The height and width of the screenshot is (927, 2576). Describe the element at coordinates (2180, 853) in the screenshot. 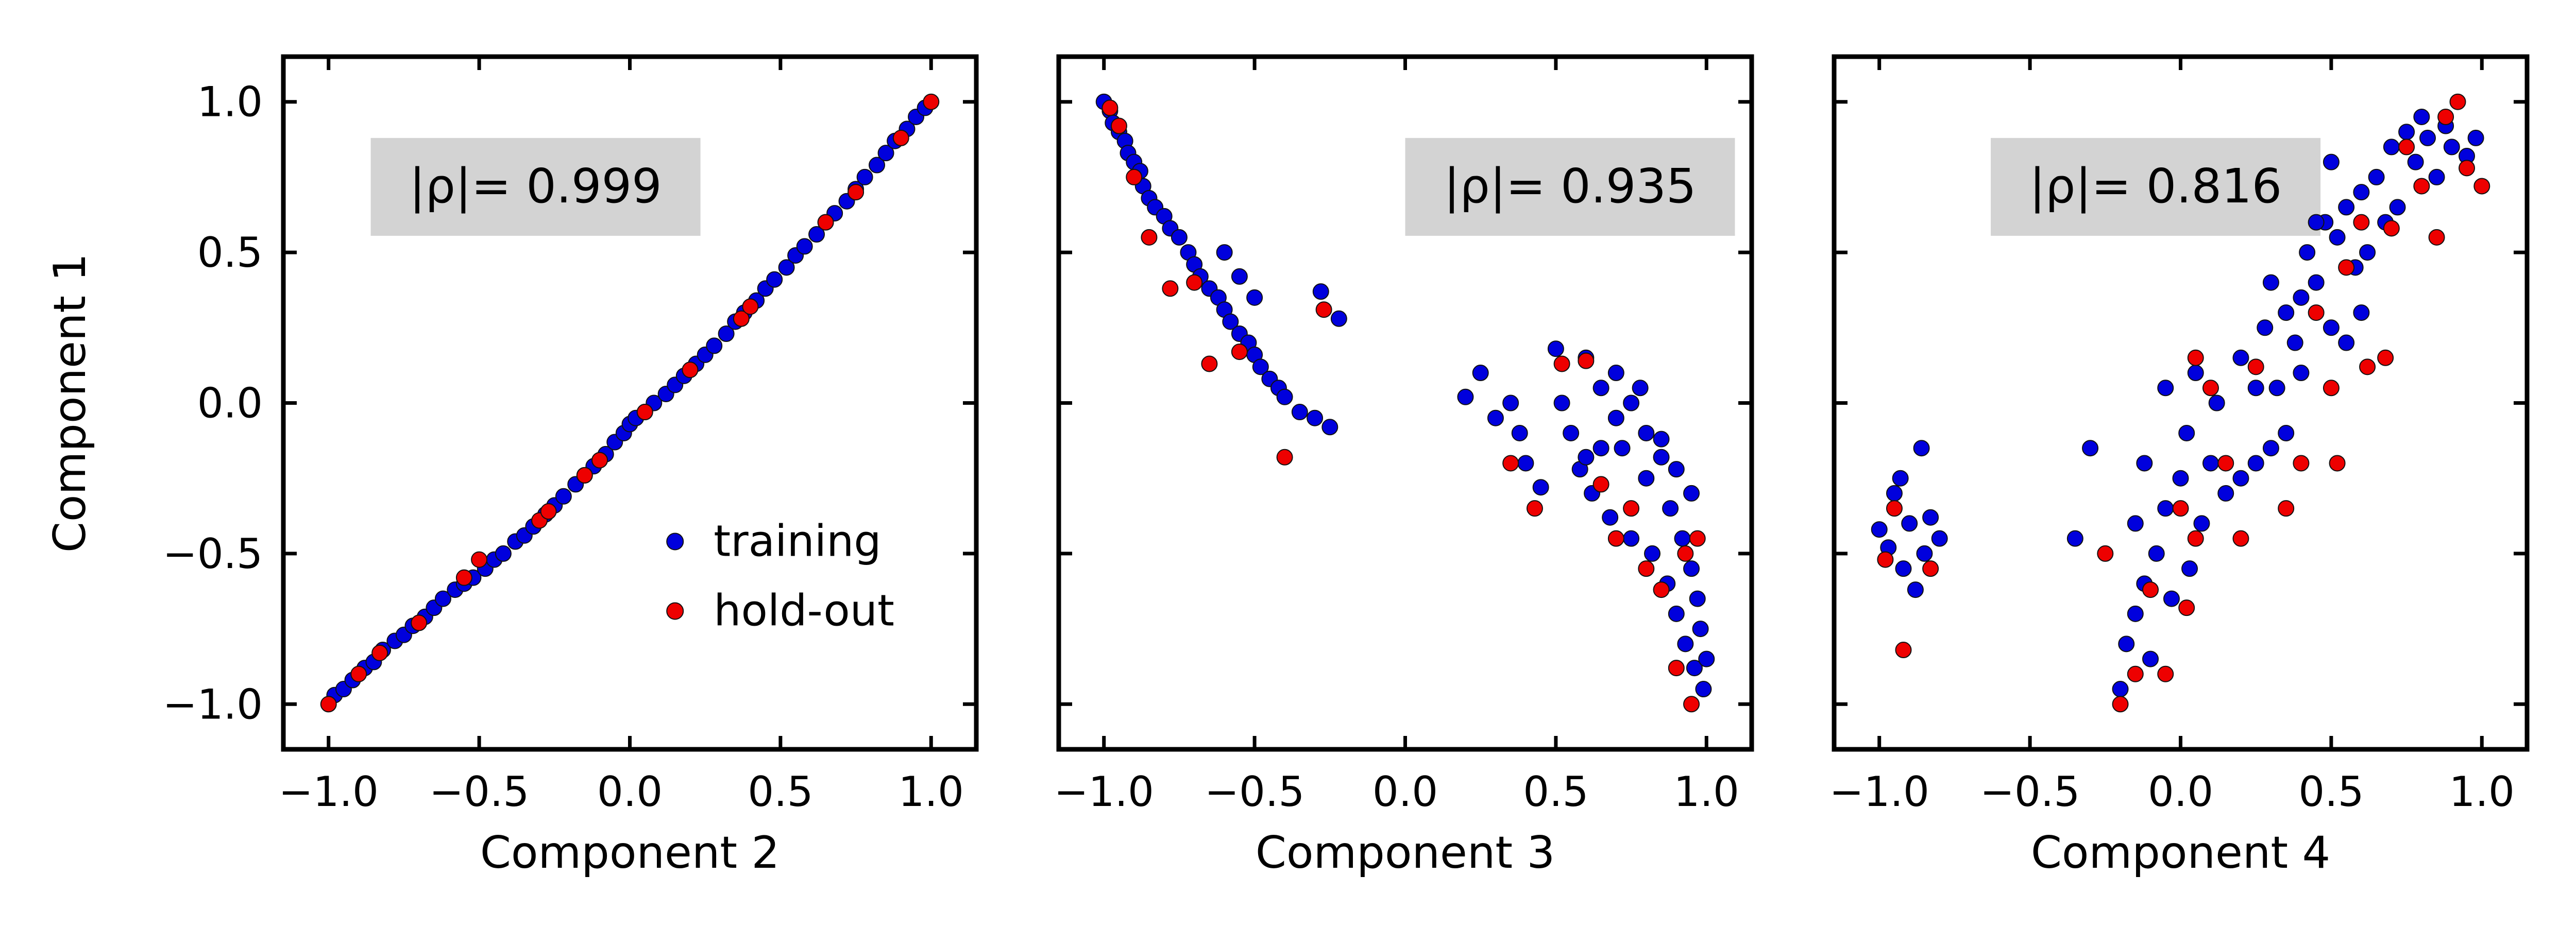

I see `x-axis-label: Component 4` at that location.